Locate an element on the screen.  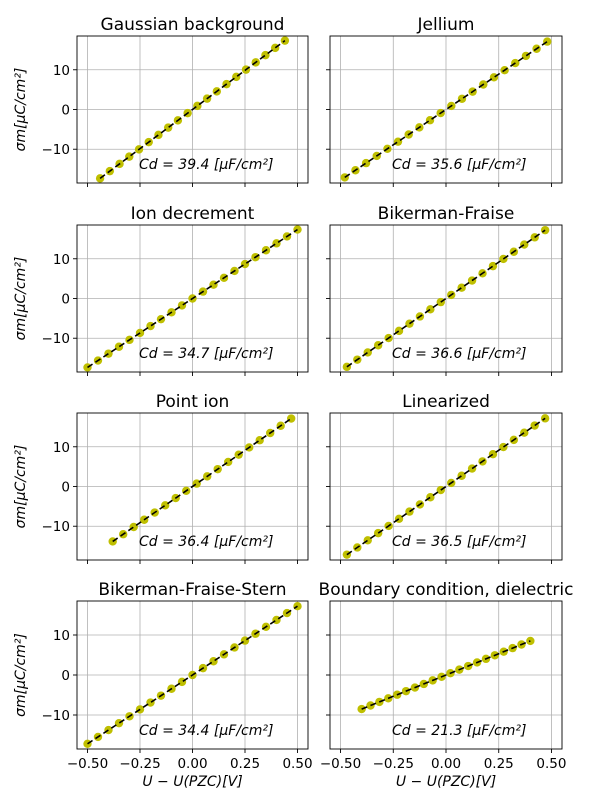
subplot-title: Bikerman-Fraise is located at coordinates (446, 214).